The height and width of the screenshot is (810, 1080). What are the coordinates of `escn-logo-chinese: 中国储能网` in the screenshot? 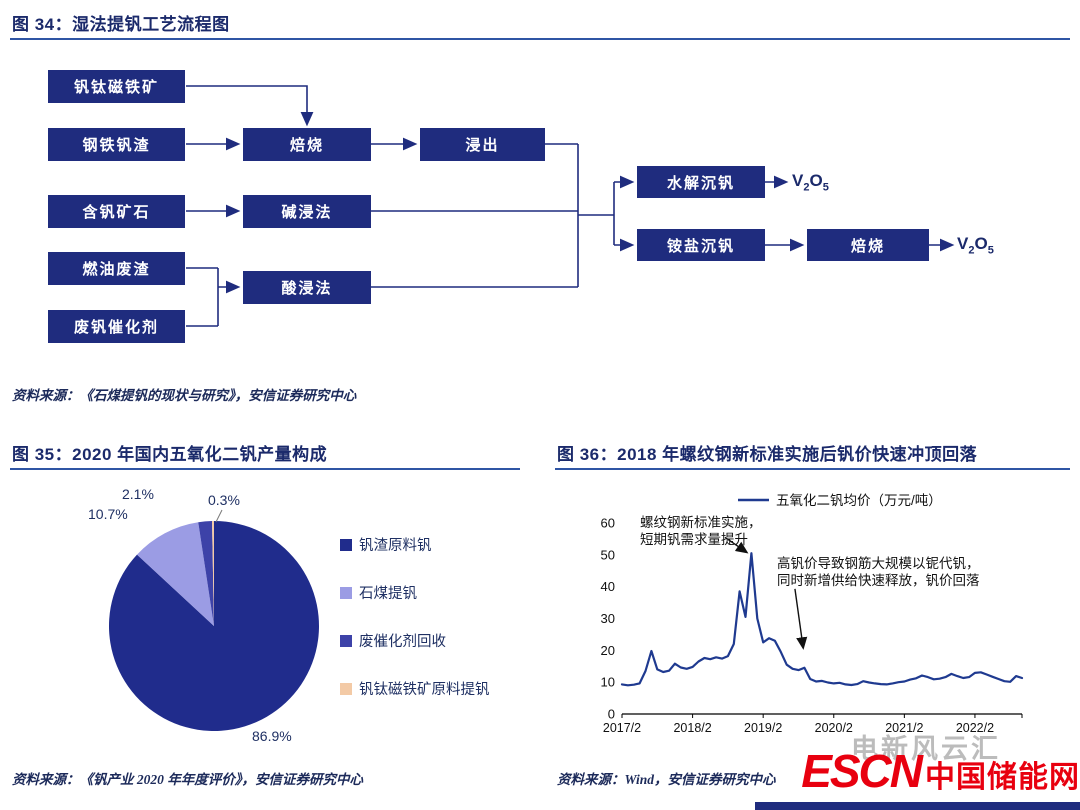 It's located at (1002, 777).